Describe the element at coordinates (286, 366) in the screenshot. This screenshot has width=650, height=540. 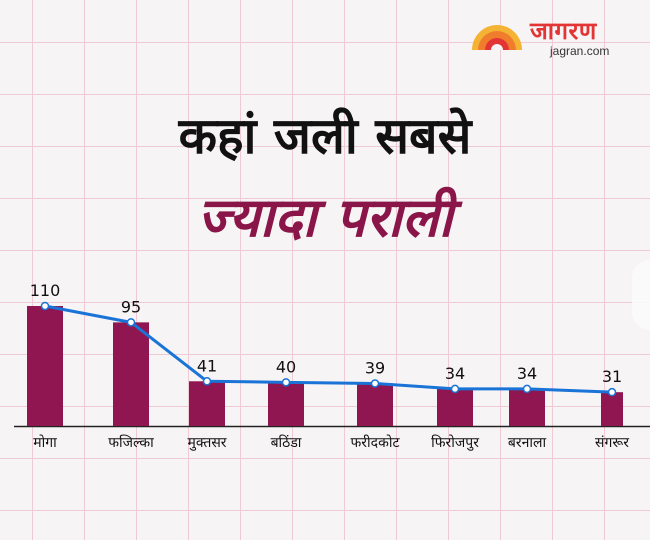
I see `value-label-4: 40` at that location.